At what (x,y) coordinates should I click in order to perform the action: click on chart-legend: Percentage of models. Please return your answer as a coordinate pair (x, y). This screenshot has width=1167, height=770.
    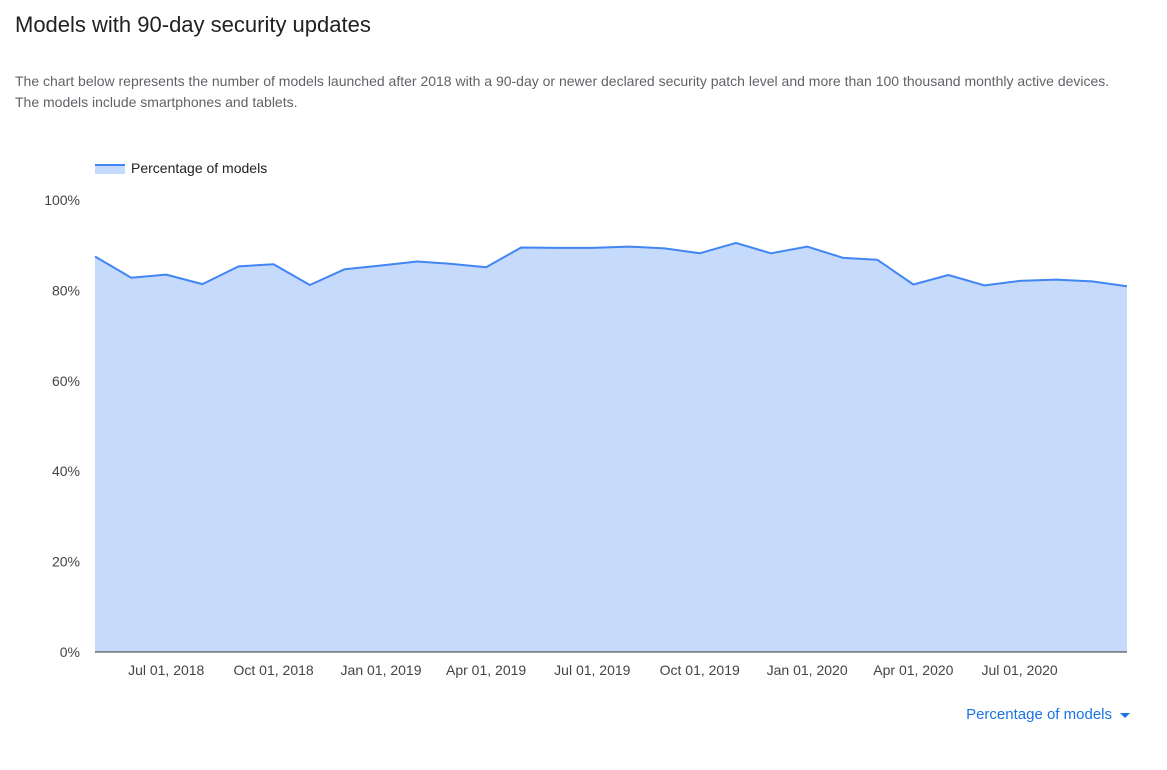
    Looking at the image, I should click on (181, 168).